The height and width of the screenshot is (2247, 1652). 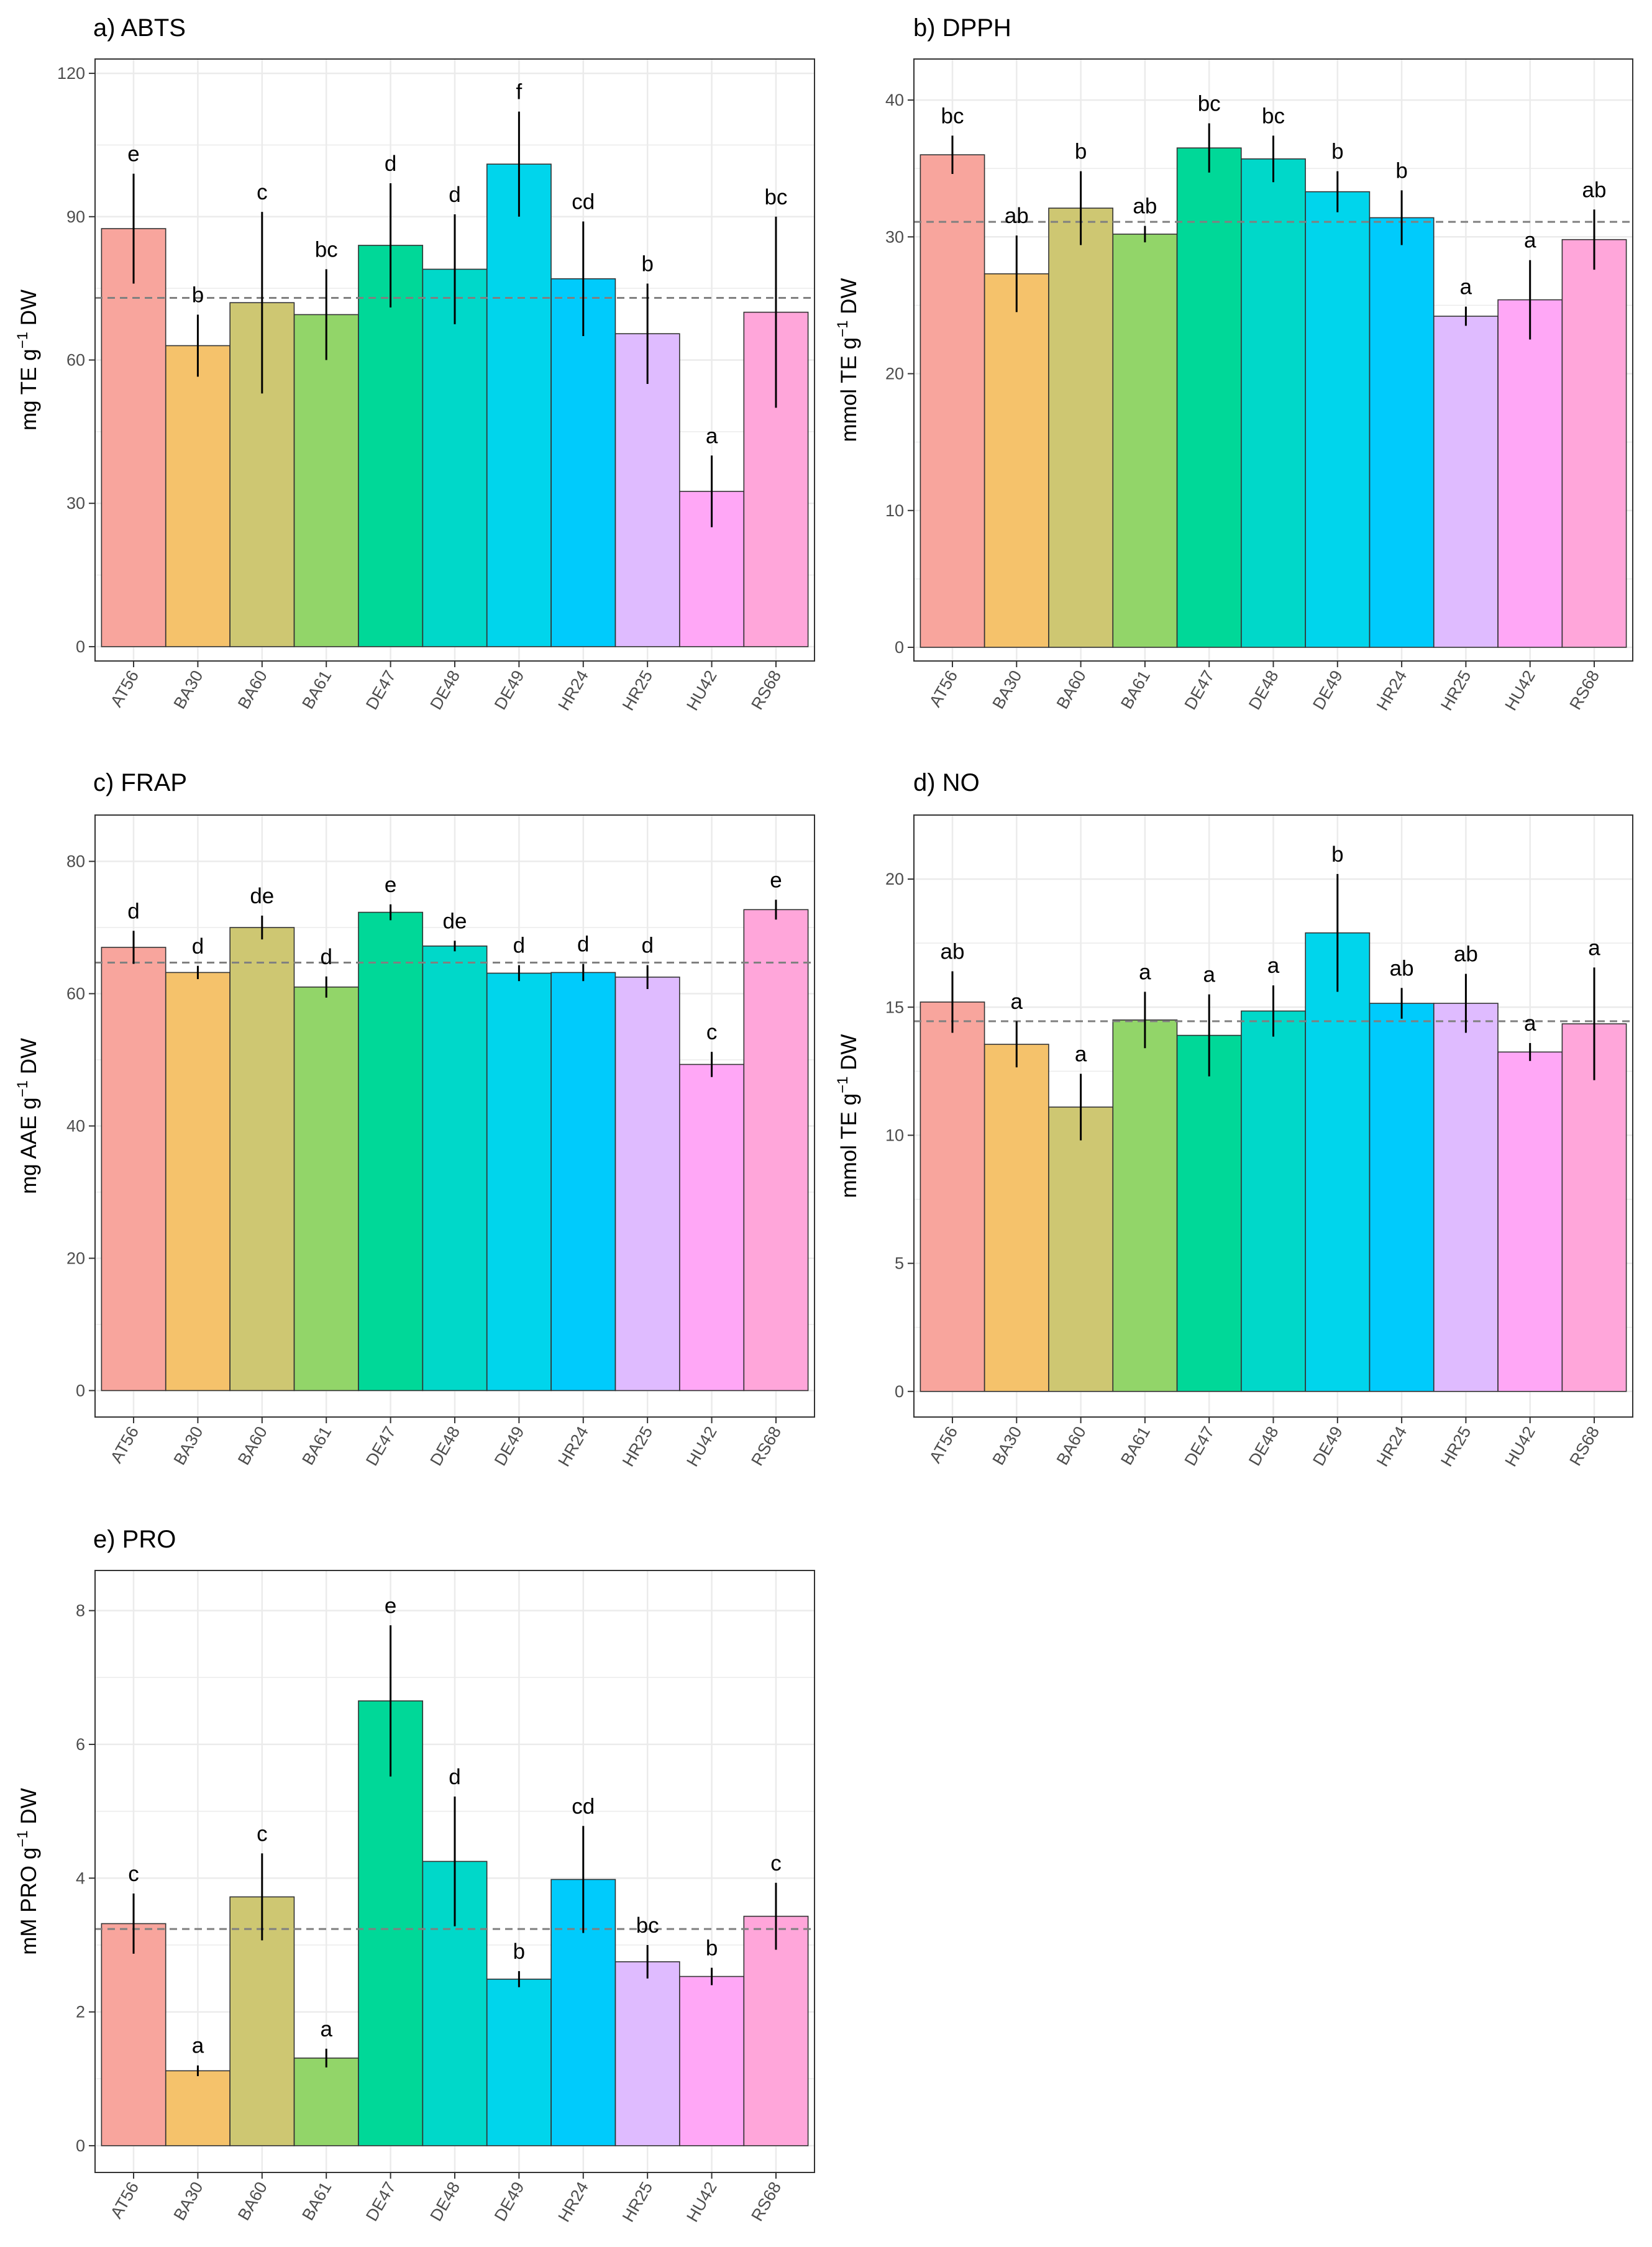 What do you see at coordinates (455, 1169) in the screenshot?
I see `bar-DE48` at bounding box center [455, 1169].